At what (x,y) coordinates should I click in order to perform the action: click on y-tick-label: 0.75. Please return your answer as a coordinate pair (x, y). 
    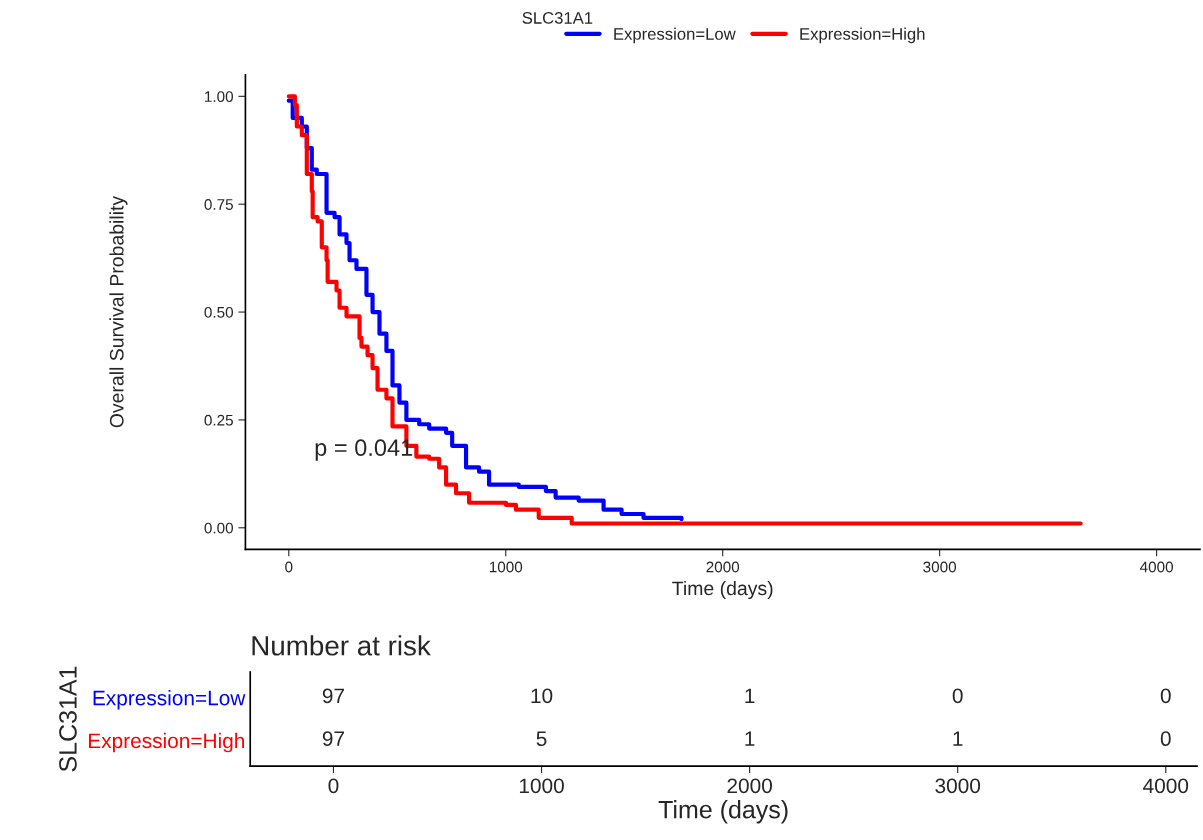
    Looking at the image, I should click on (218, 204).